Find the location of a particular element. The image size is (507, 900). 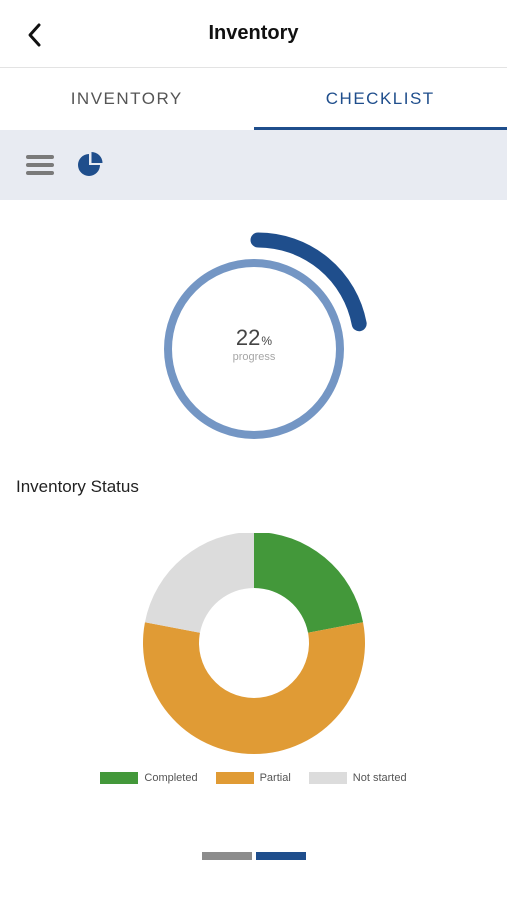

inventory-status-chart is located at coordinates (254, 645).